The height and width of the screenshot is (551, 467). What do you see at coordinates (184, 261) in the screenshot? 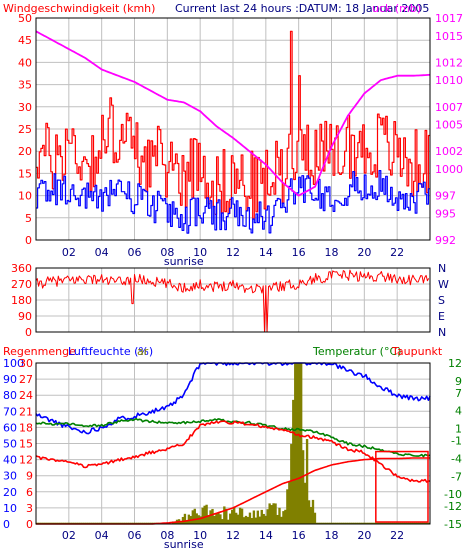
I see `sunrise-label: sunrise` at bounding box center [184, 261].